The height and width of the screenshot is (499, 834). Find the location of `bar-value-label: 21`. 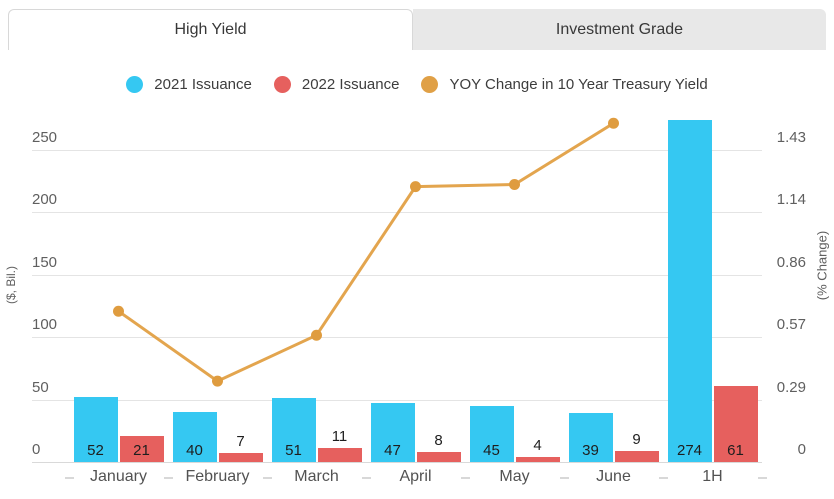

bar-value-label: 21 is located at coordinates (141, 450).